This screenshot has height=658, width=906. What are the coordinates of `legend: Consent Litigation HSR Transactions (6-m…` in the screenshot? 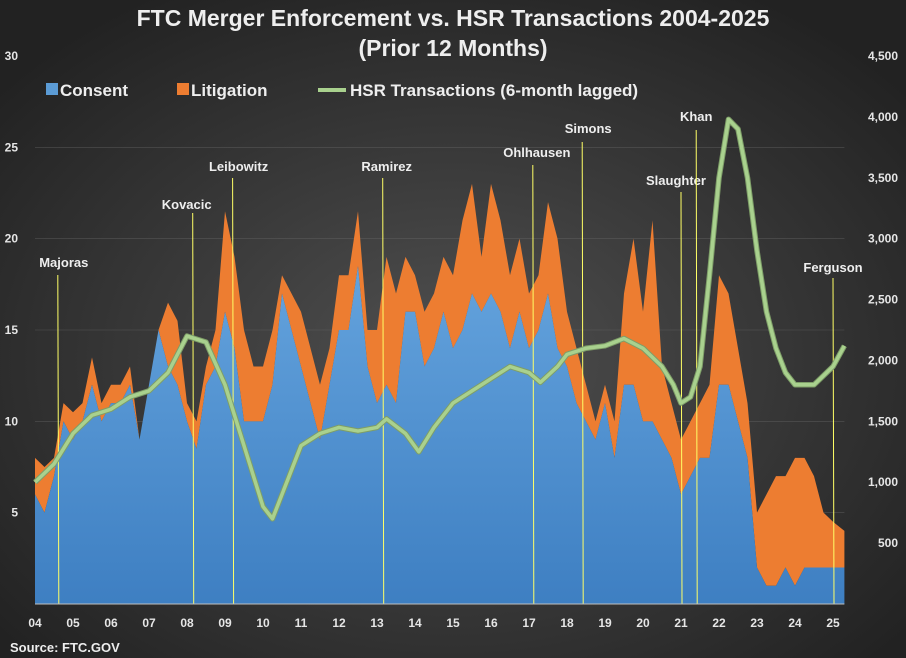 It's located at (342, 90).